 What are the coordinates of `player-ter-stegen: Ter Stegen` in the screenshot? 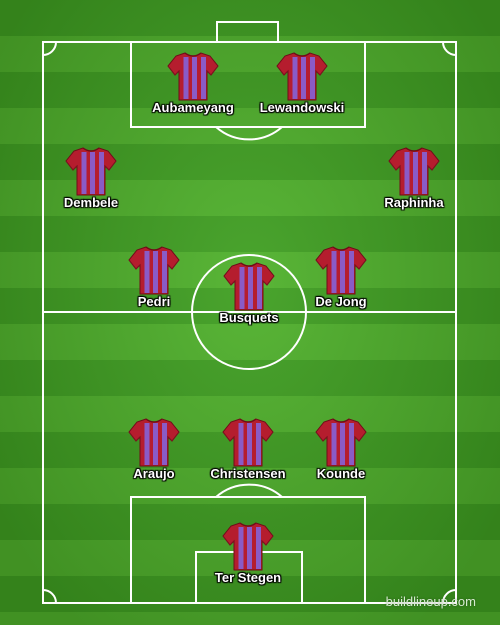 It's located at (248, 552).